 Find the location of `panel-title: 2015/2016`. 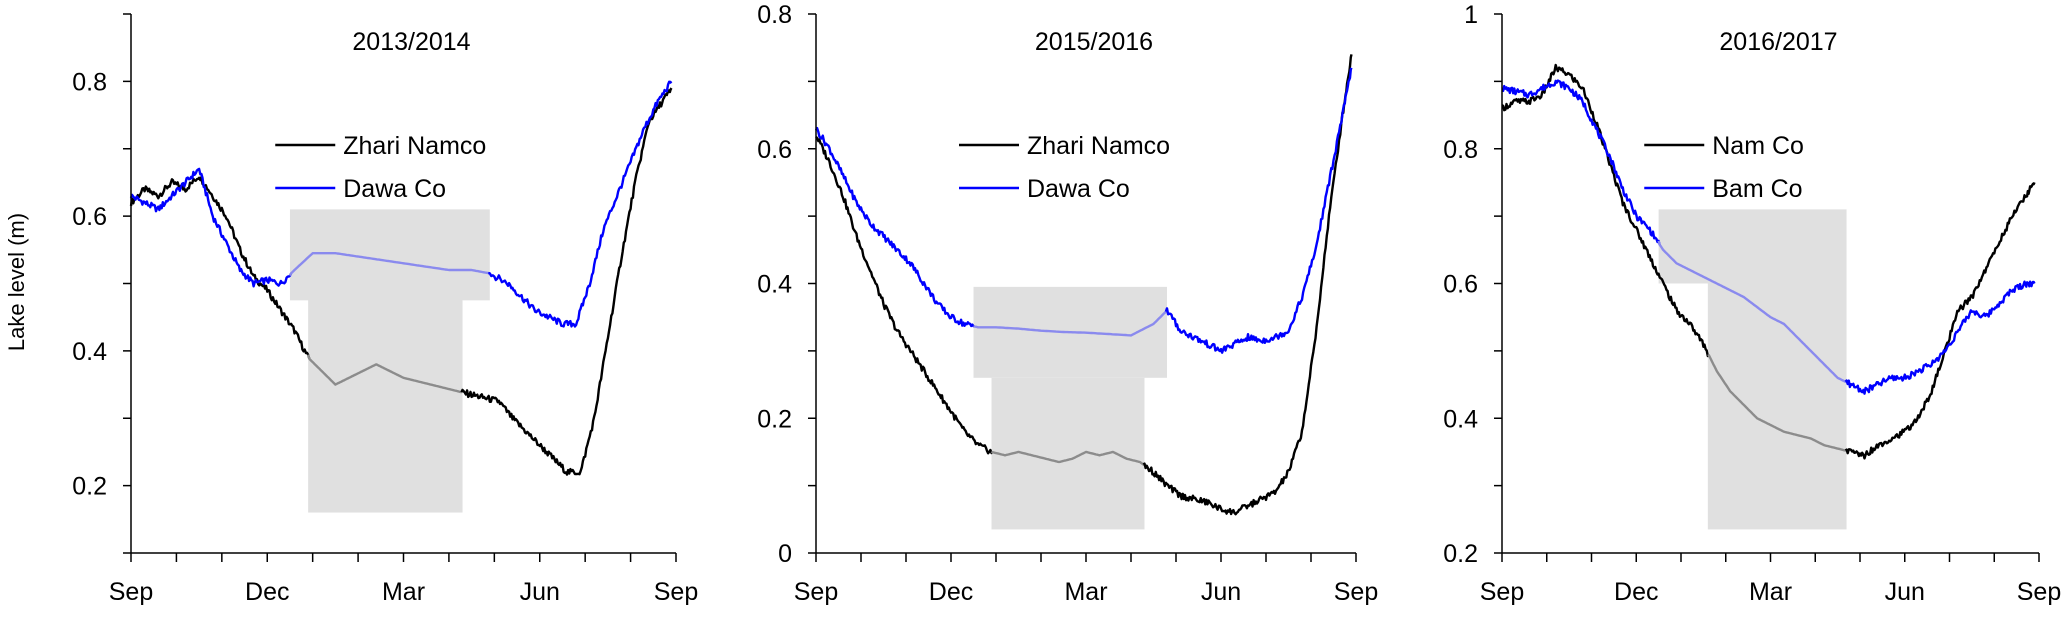

panel-title: 2015/2016 is located at coordinates (1094, 42).